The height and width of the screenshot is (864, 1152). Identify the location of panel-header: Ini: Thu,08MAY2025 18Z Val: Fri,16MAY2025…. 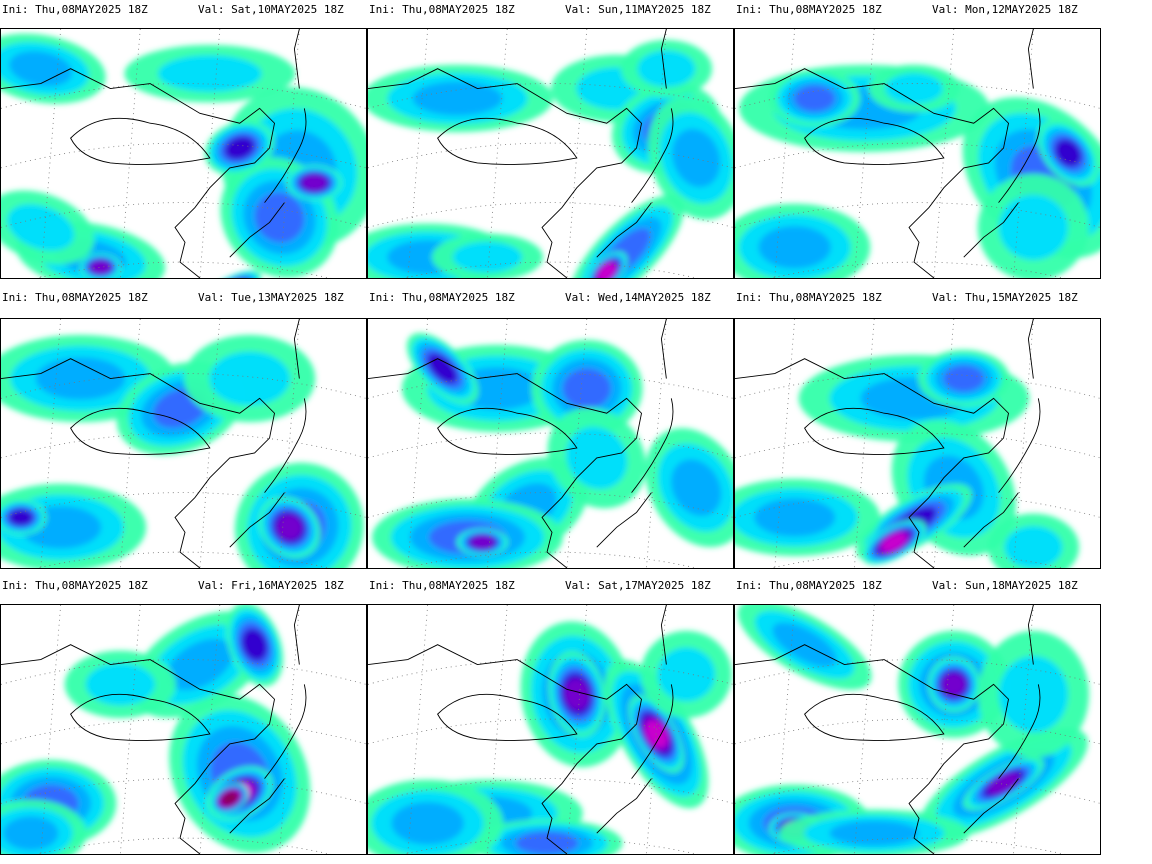
(183, 584).